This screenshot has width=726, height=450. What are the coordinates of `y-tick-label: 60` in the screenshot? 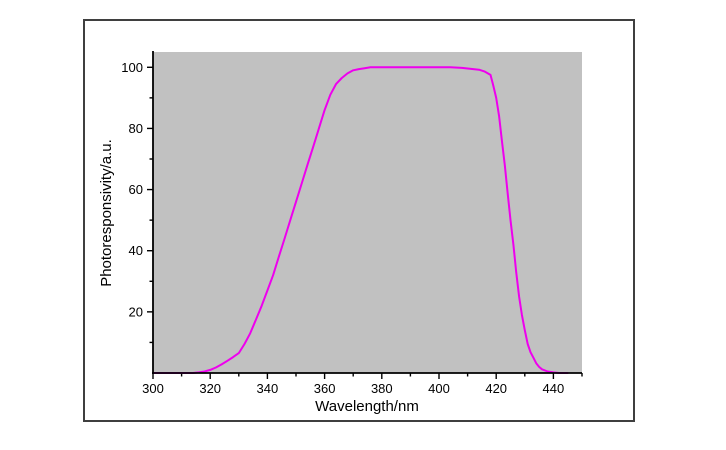 It's located at (136, 189).